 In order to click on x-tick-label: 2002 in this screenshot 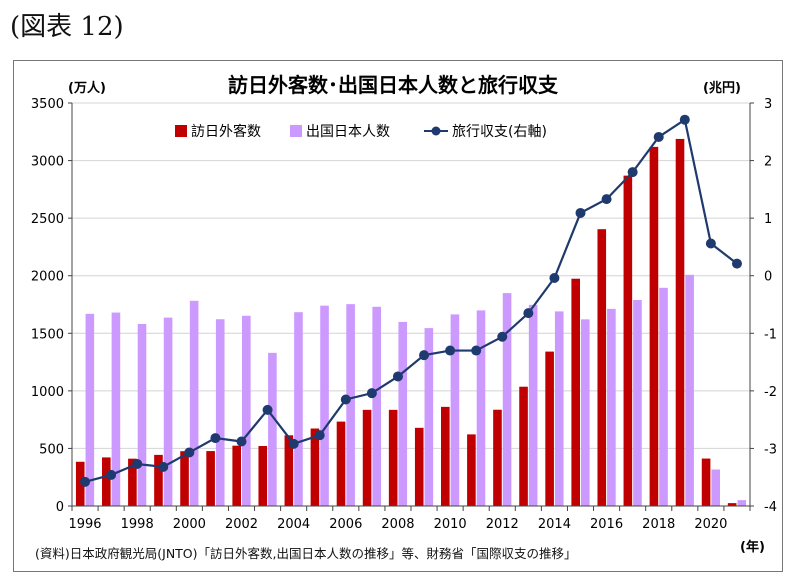, I will do `click(241, 524)`.